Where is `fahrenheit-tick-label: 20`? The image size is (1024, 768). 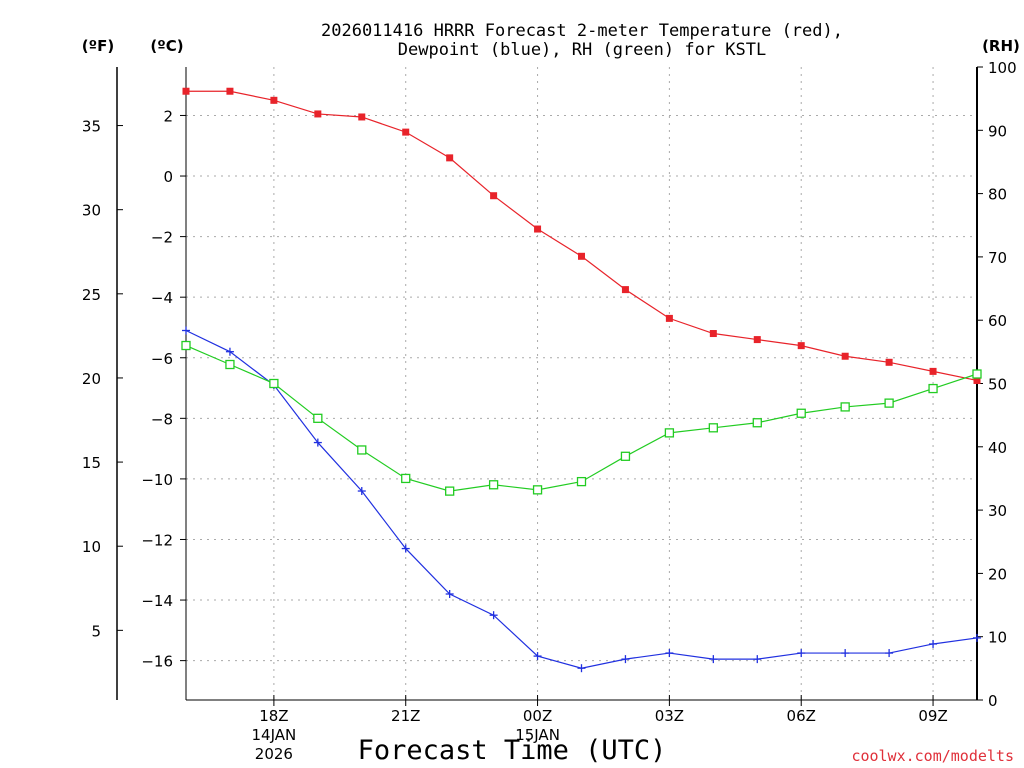 fahrenheit-tick-label: 20 is located at coordinates (91, 379).